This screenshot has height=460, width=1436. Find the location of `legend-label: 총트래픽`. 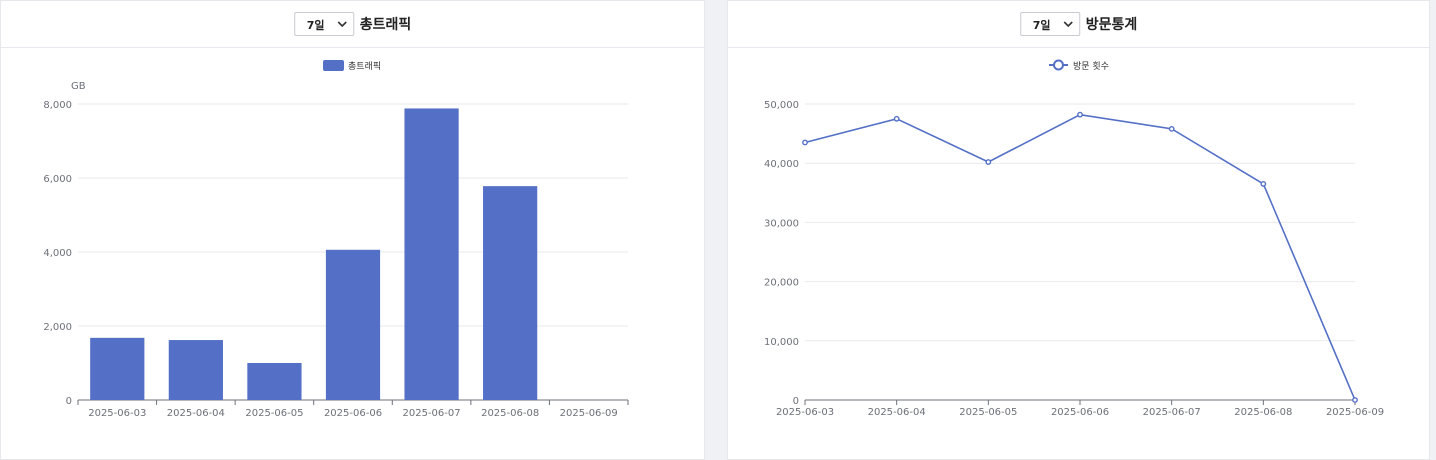

legend-label: 총트래픽 is located at coordinates (364, 66).